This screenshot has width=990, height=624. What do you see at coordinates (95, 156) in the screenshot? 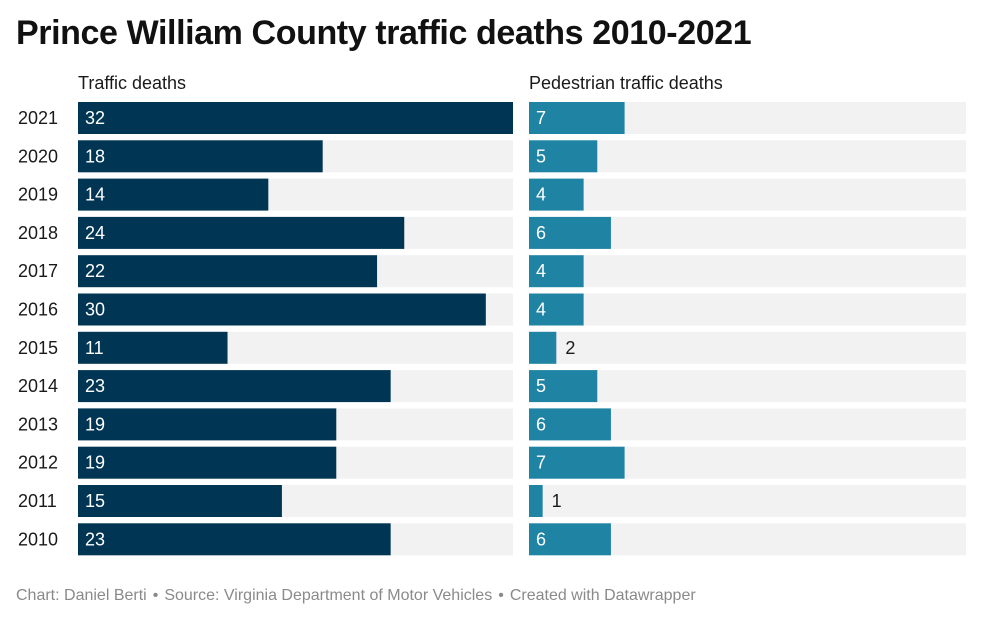
I see `traffic-value-label: 18` at bounding box center [95, 156].